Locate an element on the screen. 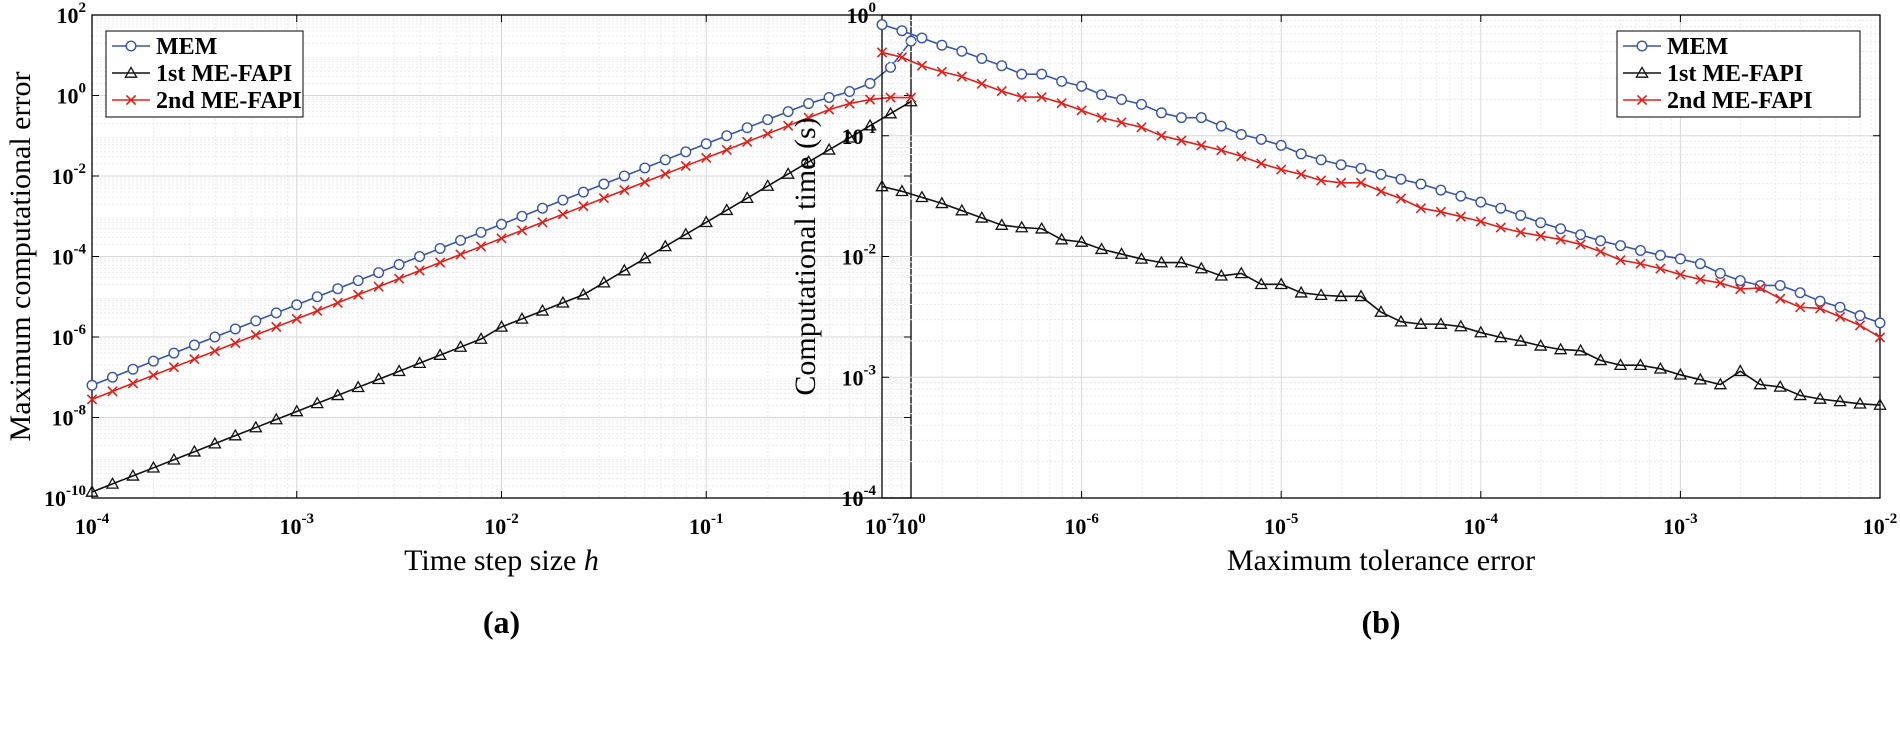 This screenshot has height=755, width=1900. x-tick-exponent: -6 is located at coordinates (1092, 519).